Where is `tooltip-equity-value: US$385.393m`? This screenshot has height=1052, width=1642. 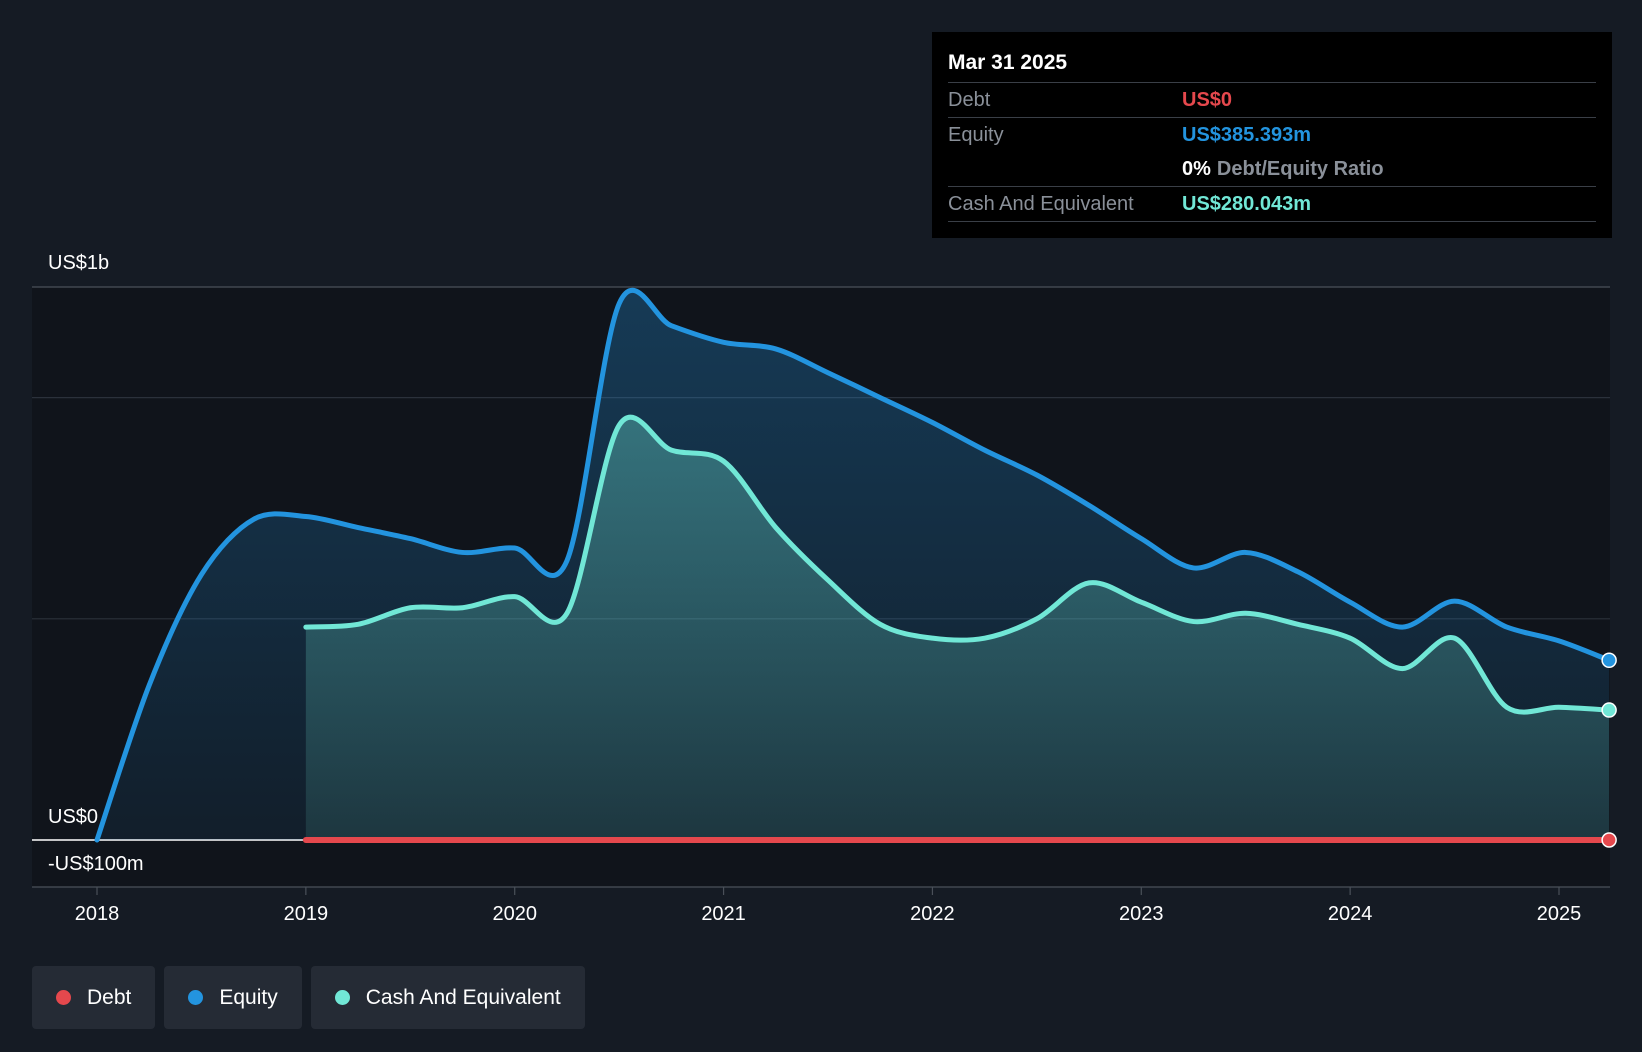 tooltip-equity-value: US$385.393m is located at coordinates (1246, 134).